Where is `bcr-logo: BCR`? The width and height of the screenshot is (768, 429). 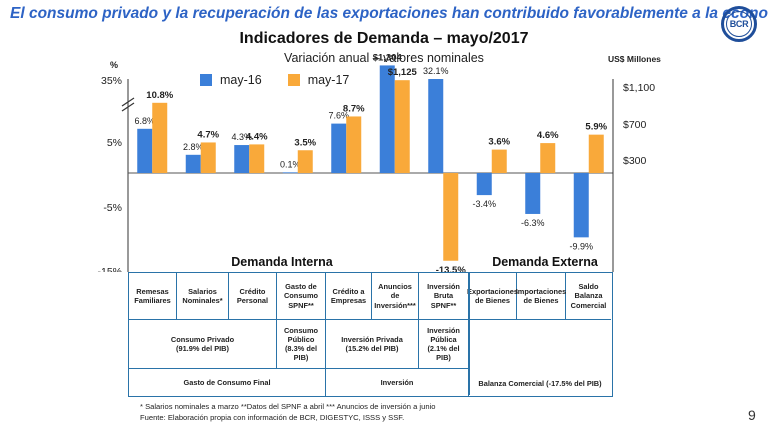 bcr-logo: BCR is located at coordinates (739, 24).